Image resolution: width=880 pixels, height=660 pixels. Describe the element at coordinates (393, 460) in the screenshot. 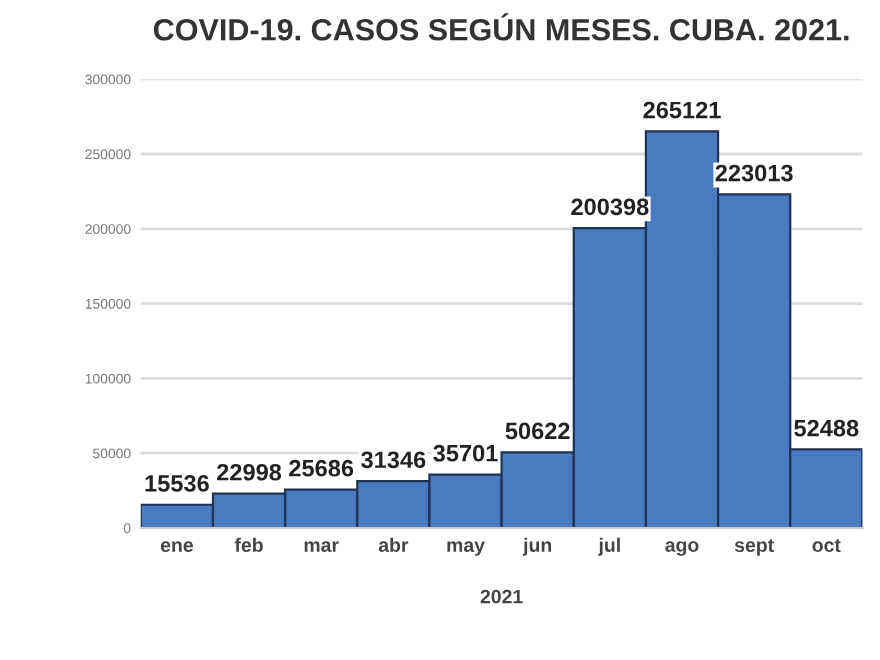

I see `data-label: 31346` at that location.